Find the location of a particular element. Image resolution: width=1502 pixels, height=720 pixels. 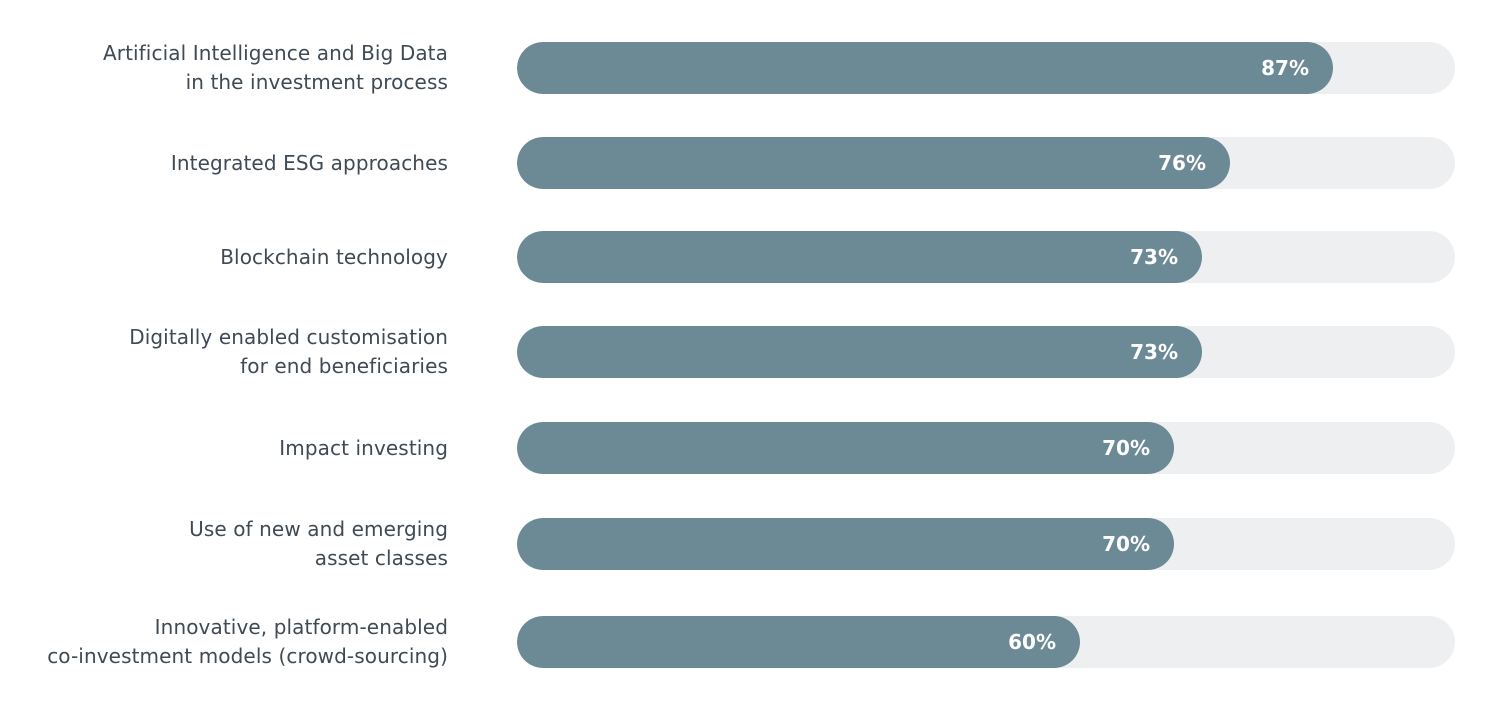

bar: 60% is located at coordinates (798, 642).